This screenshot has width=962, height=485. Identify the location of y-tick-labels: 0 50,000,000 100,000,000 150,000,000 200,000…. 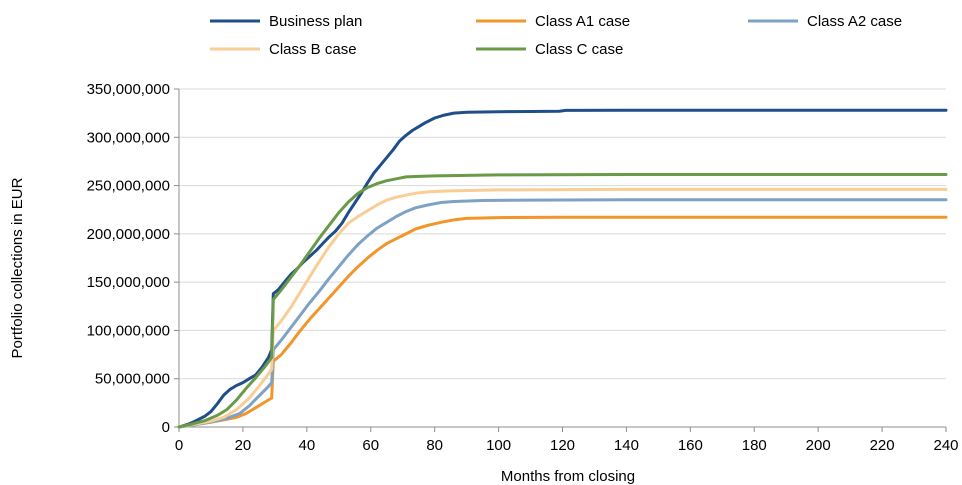
(128, 258).